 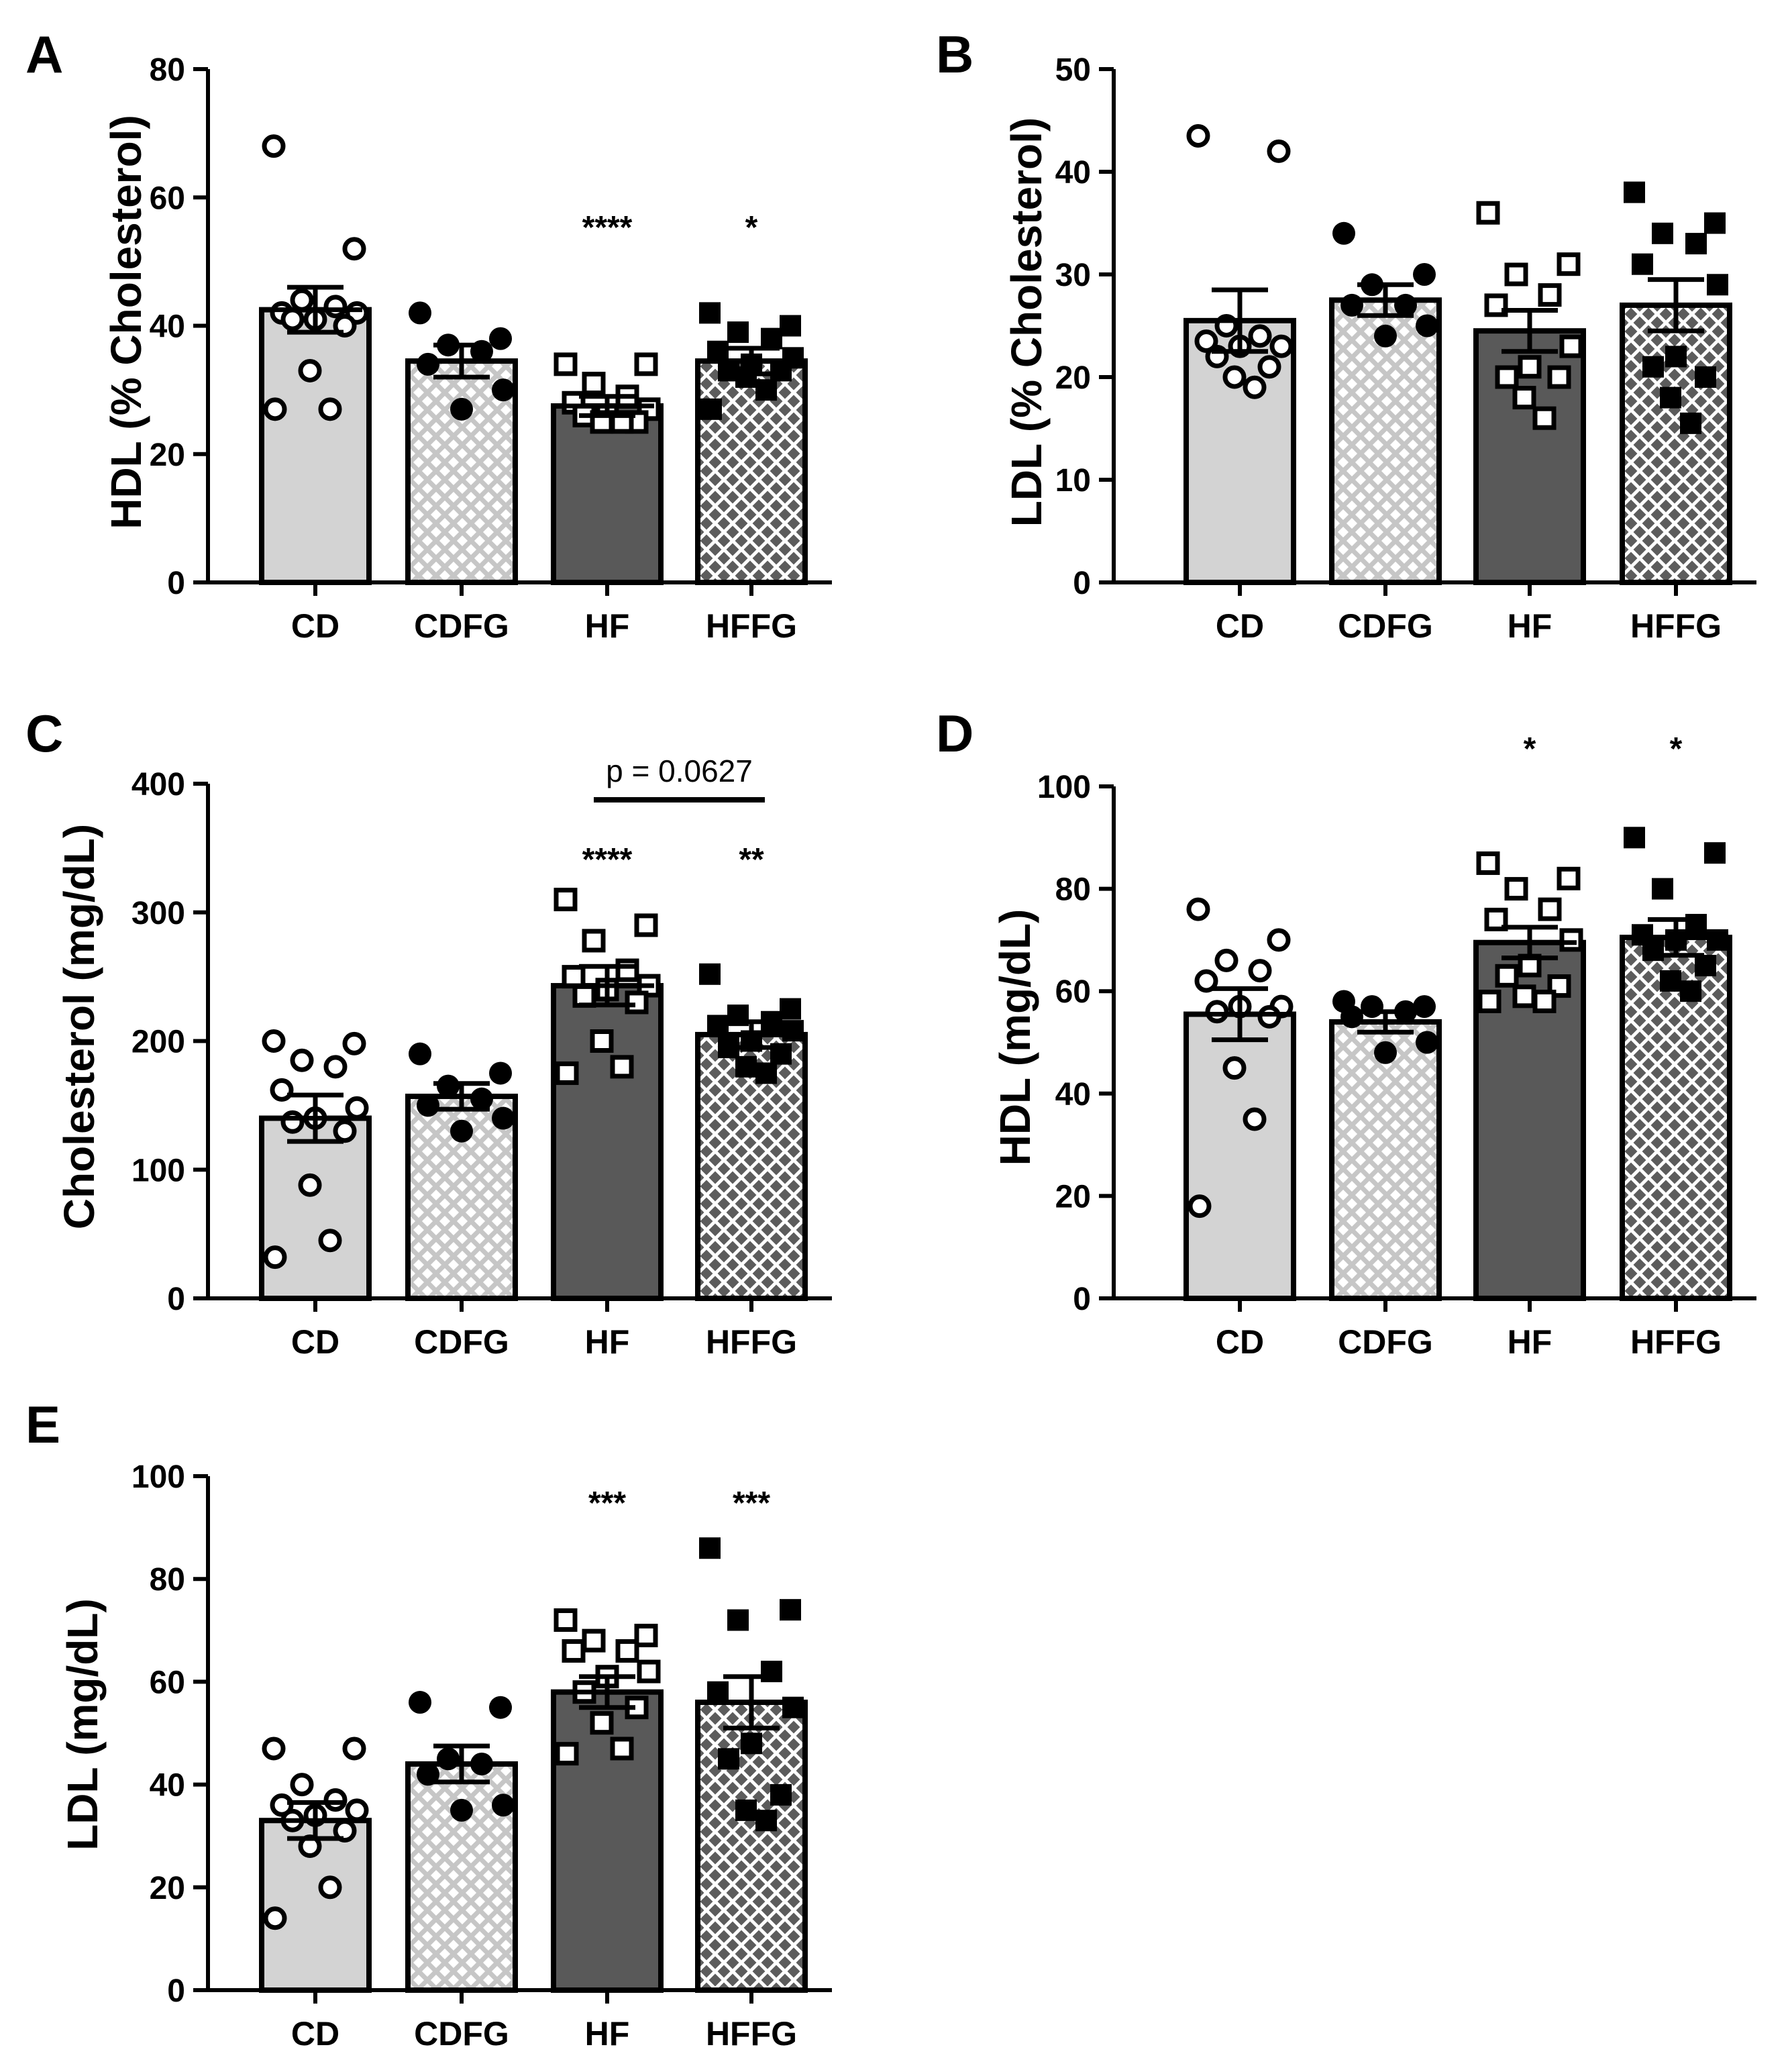 I want to click on bar-hffg, so click(x=752, y=471).